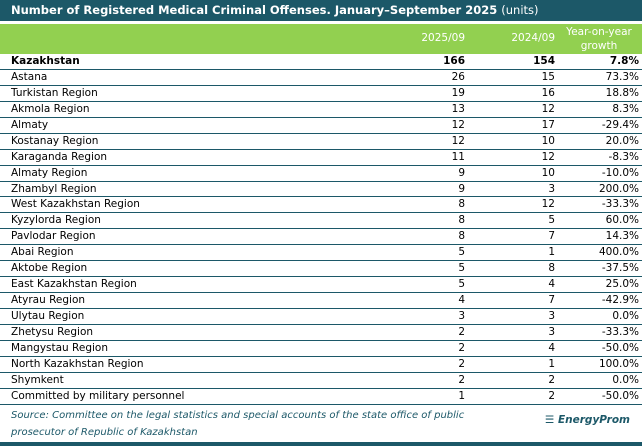  I want to click on region-cell: Ulytau Region, so click(48, 316).